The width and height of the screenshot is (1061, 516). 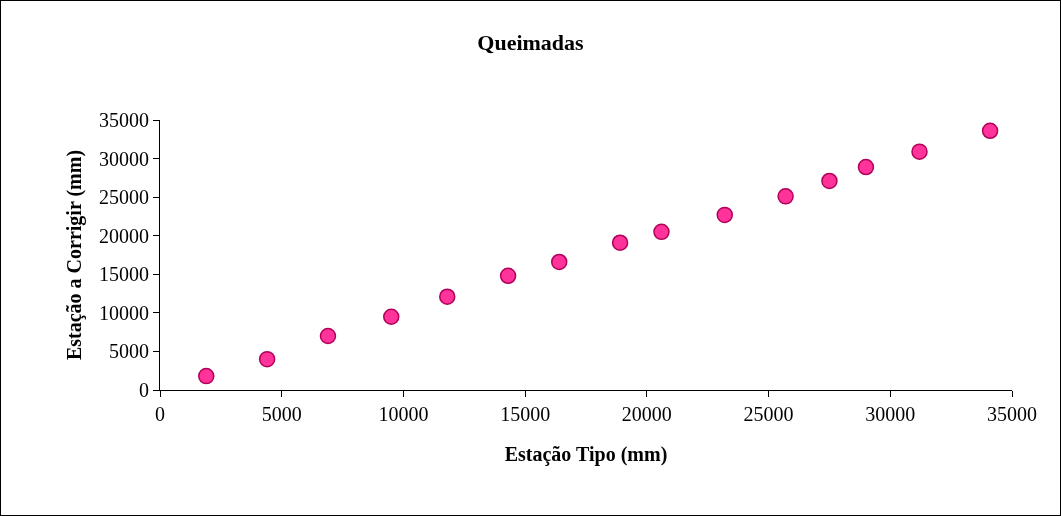 What do you see at coordinates (129, 351) in the screenshot?
I see `y-tick-label: 5000` at bounding box center [129, 351].